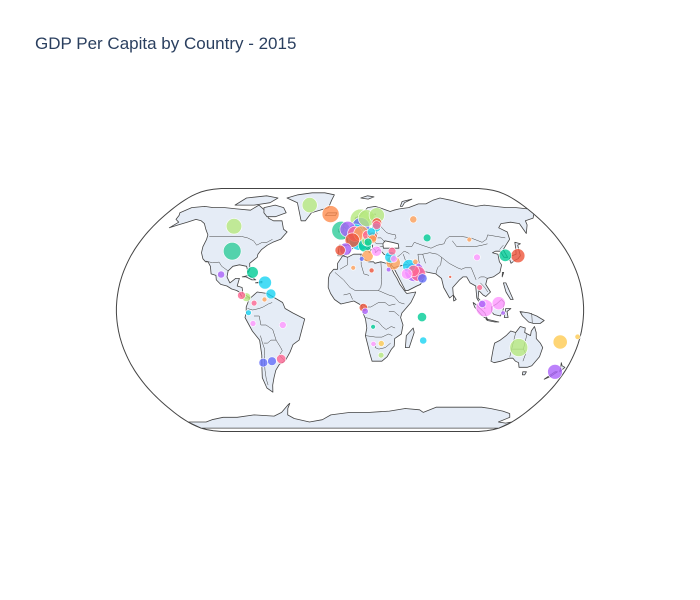 The height and width of the screenshot is (600, 700). What do you see at coordinates (505, 255) in the screenshot?
I see `country-bubble: South Korea` at bounding box center [505, 255].